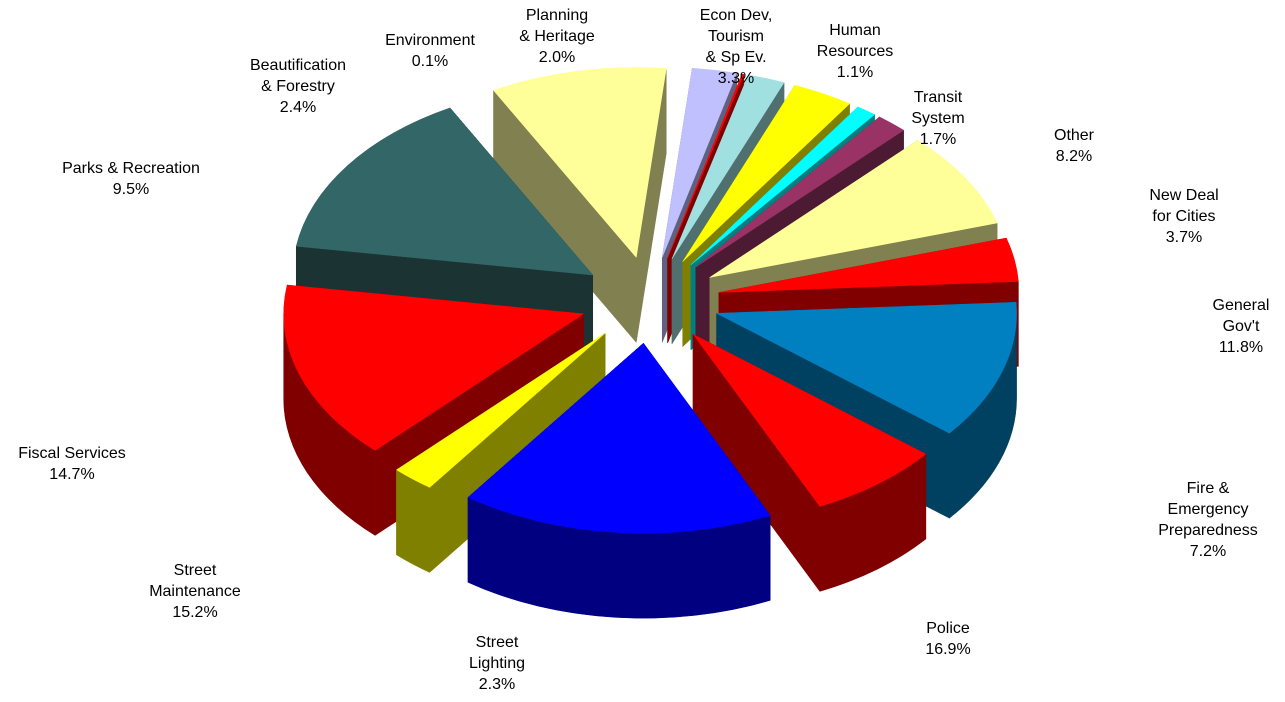 This screenshot has width=1285, height=702. I want to click on slice-label-name: Transit System, so click(938, 108).